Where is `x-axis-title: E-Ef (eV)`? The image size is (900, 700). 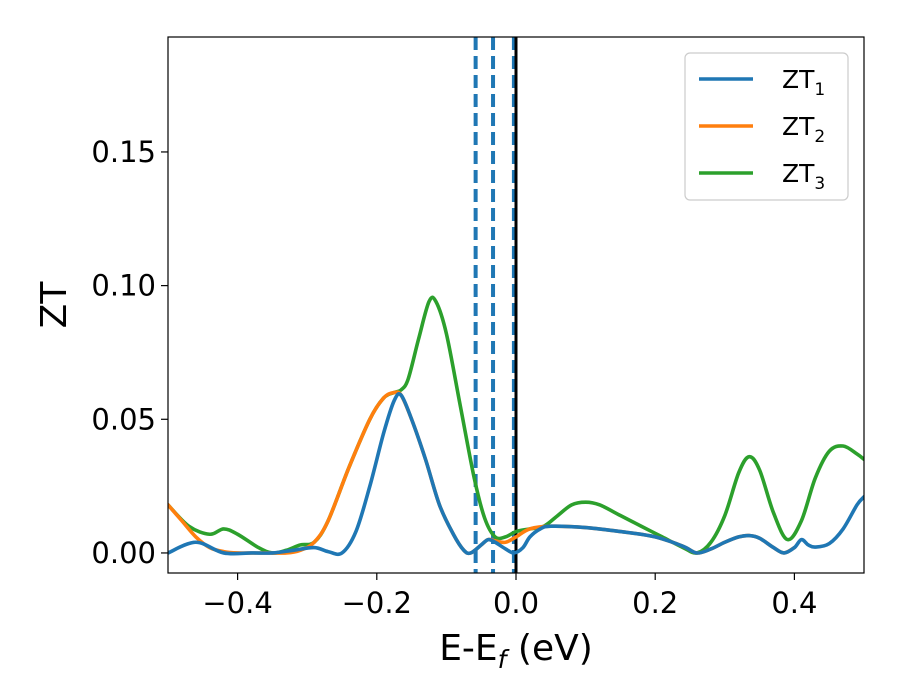 x-axis-title: E-Ef (eV) is located at coordinates (516, 651).